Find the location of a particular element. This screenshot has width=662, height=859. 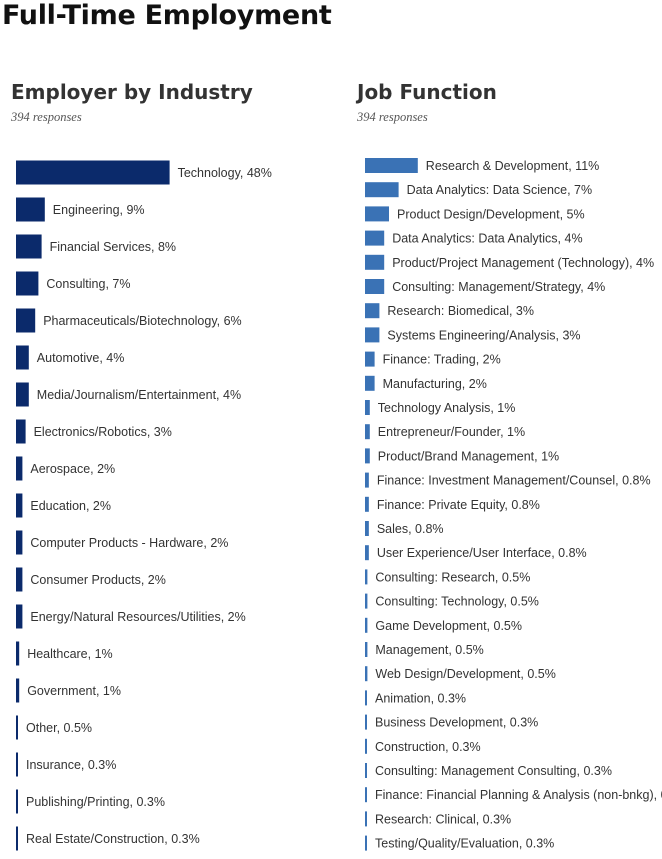

industry-data-label: Healthcare, 1% is located at coordinates (69, 654).